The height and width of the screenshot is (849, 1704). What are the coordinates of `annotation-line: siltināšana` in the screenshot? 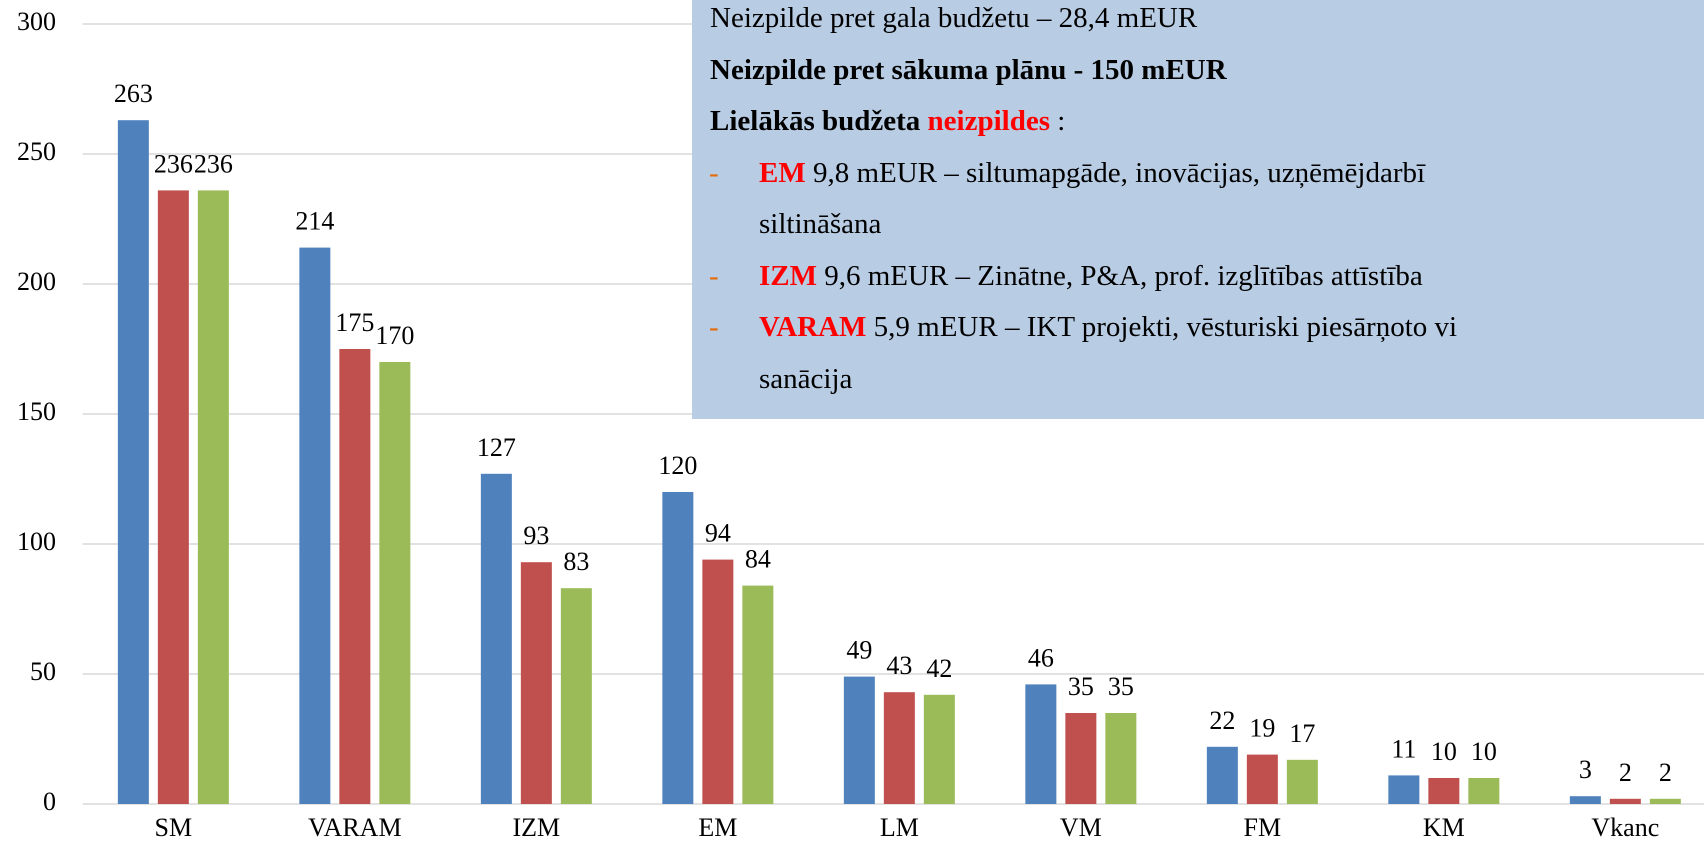 It's located at (820, 224).